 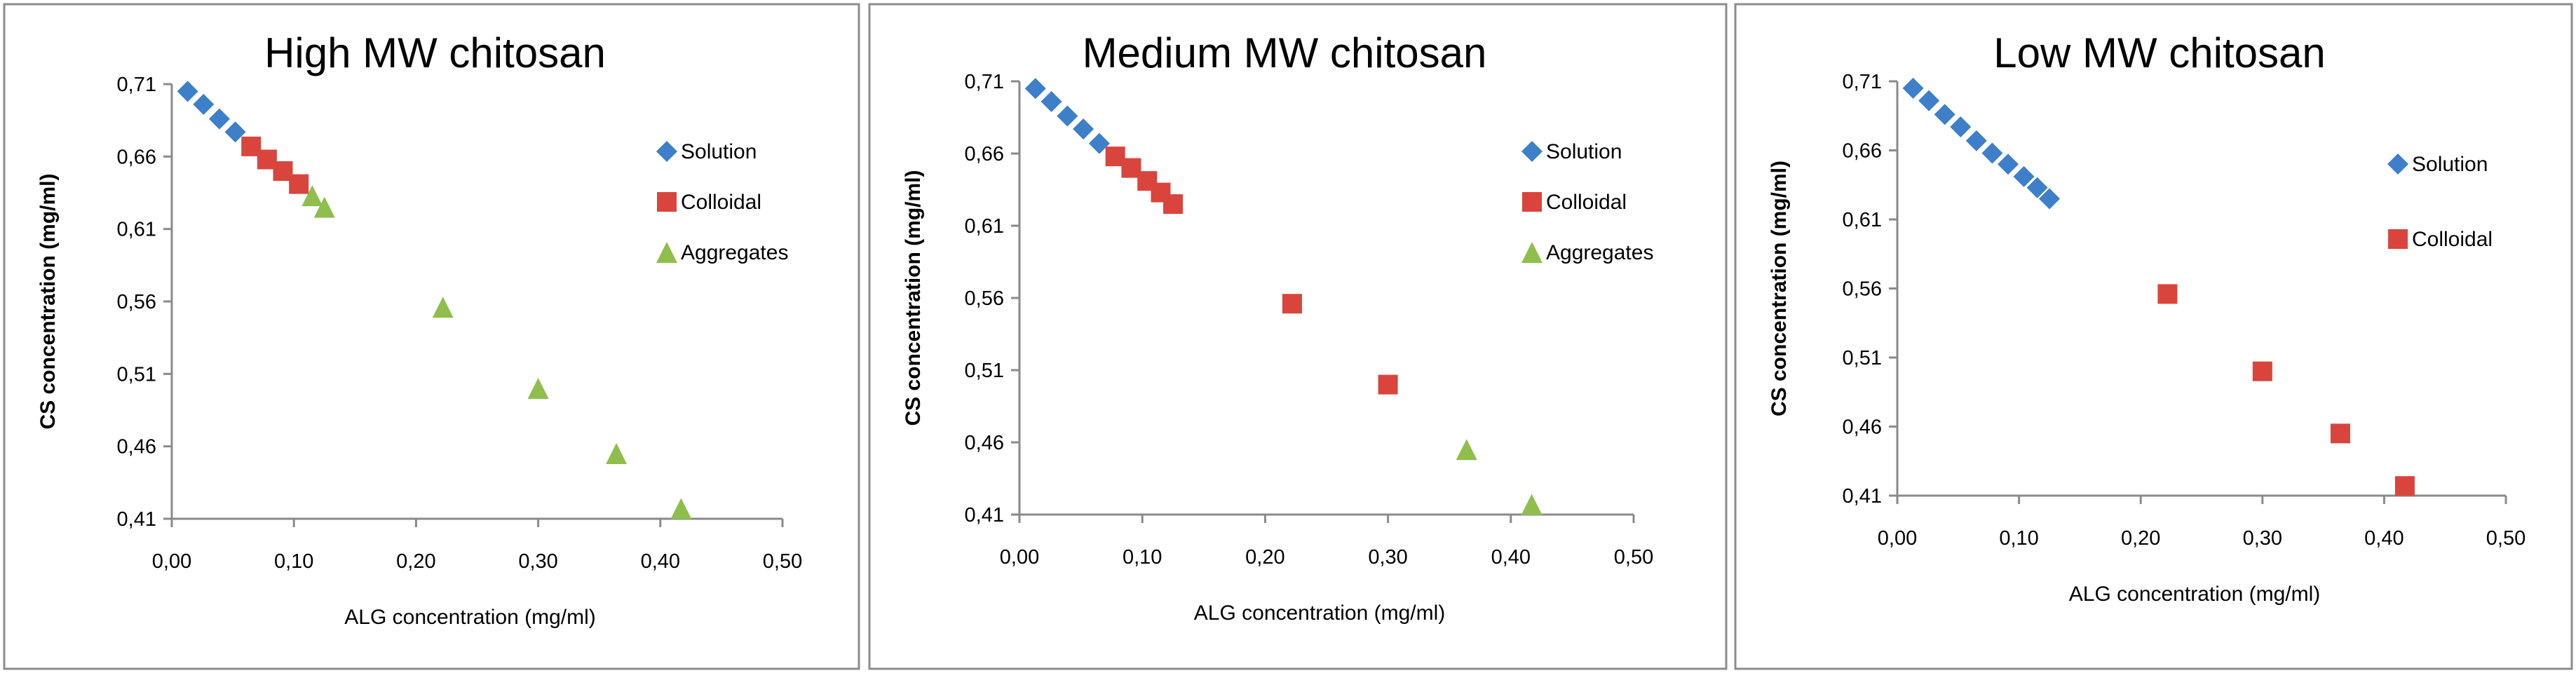 I want to click on x-tick-label: 0,40, so click(x=2384, y=538).